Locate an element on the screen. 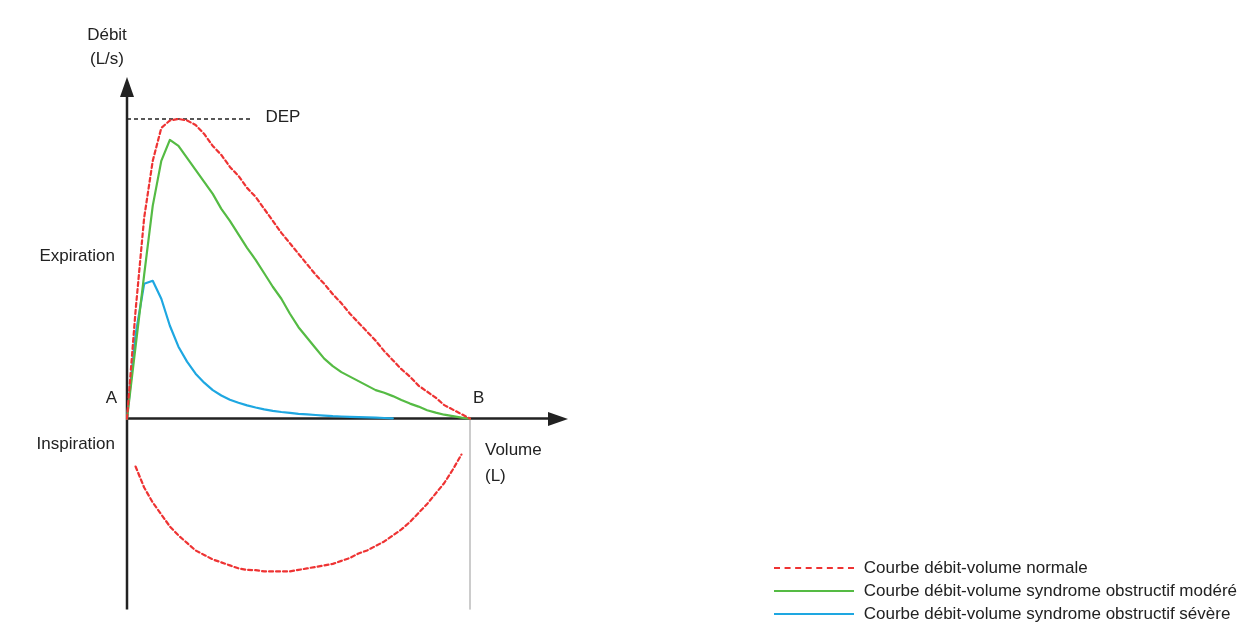 The image size is (1257, 633). text: Expiration is located at coordinates (77, 256).